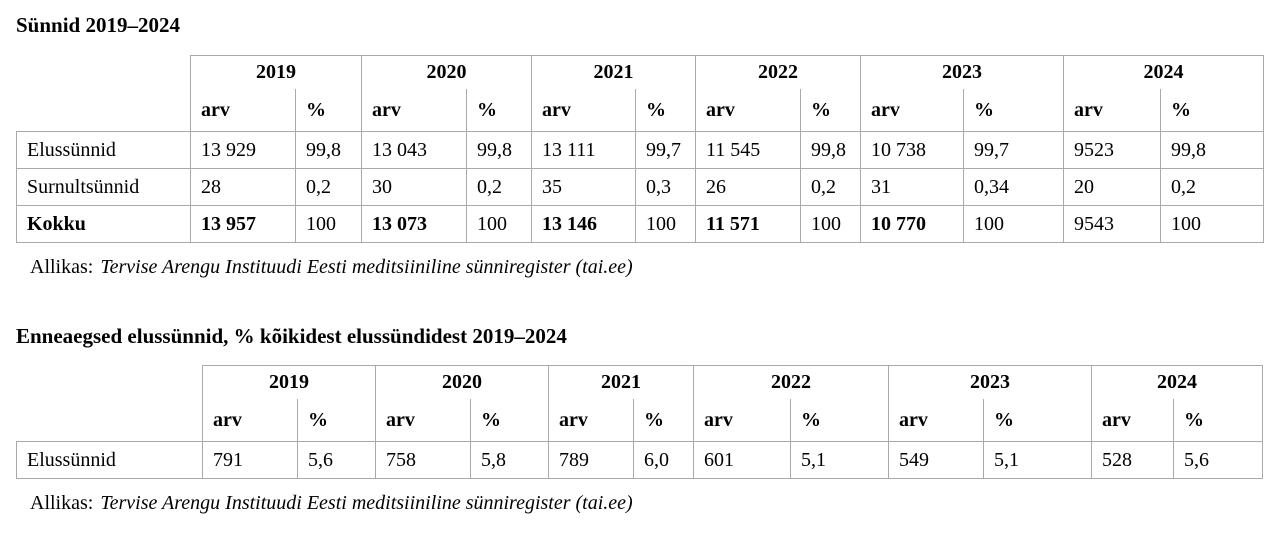 Image resolution: width=1287 pixels, height=542 pixels. What do you see at coordinates (742, 460) in the screenshot?
I see `data-cell: 601` at bounding box center [742, 460].